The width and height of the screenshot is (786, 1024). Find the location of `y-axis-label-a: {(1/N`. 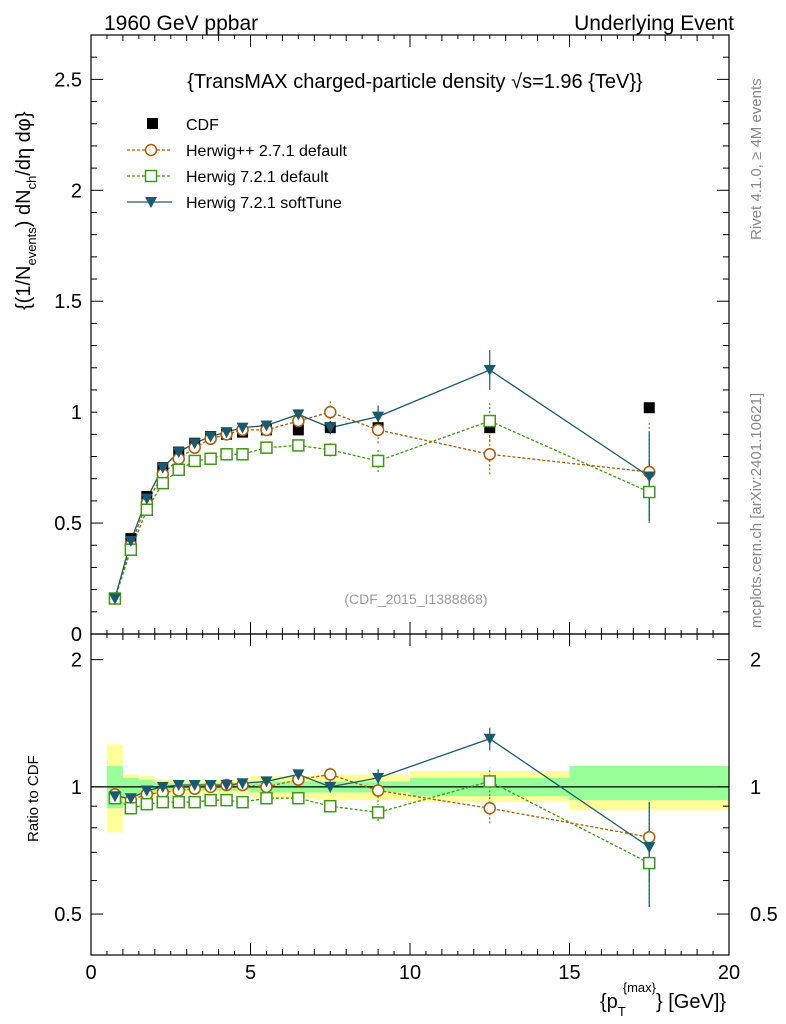

y-axis-label-a: {(1/N is located at coordinates (24, 288).